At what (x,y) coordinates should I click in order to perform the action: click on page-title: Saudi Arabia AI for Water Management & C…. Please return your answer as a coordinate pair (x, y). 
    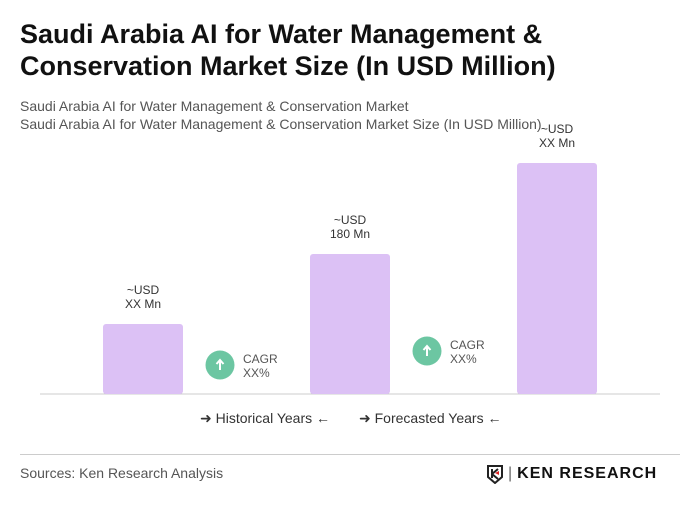
    Looking at the image, I should click on (288, 50).